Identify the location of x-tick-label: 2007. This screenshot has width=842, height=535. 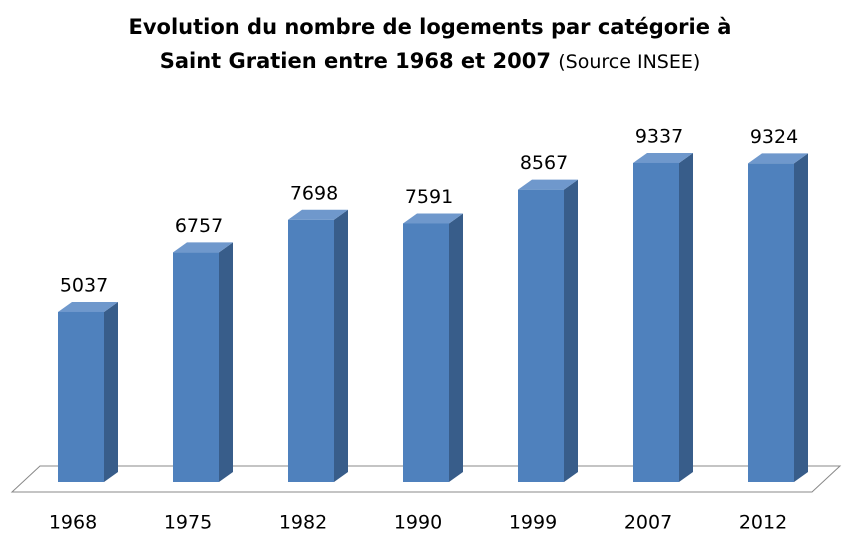
(648, 523).